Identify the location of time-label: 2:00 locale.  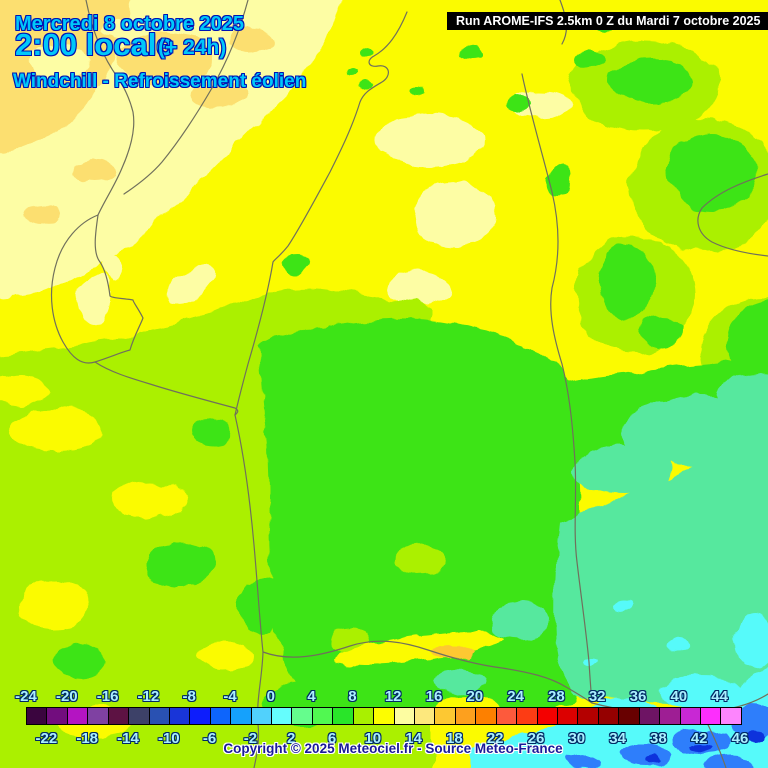
(94, 44).